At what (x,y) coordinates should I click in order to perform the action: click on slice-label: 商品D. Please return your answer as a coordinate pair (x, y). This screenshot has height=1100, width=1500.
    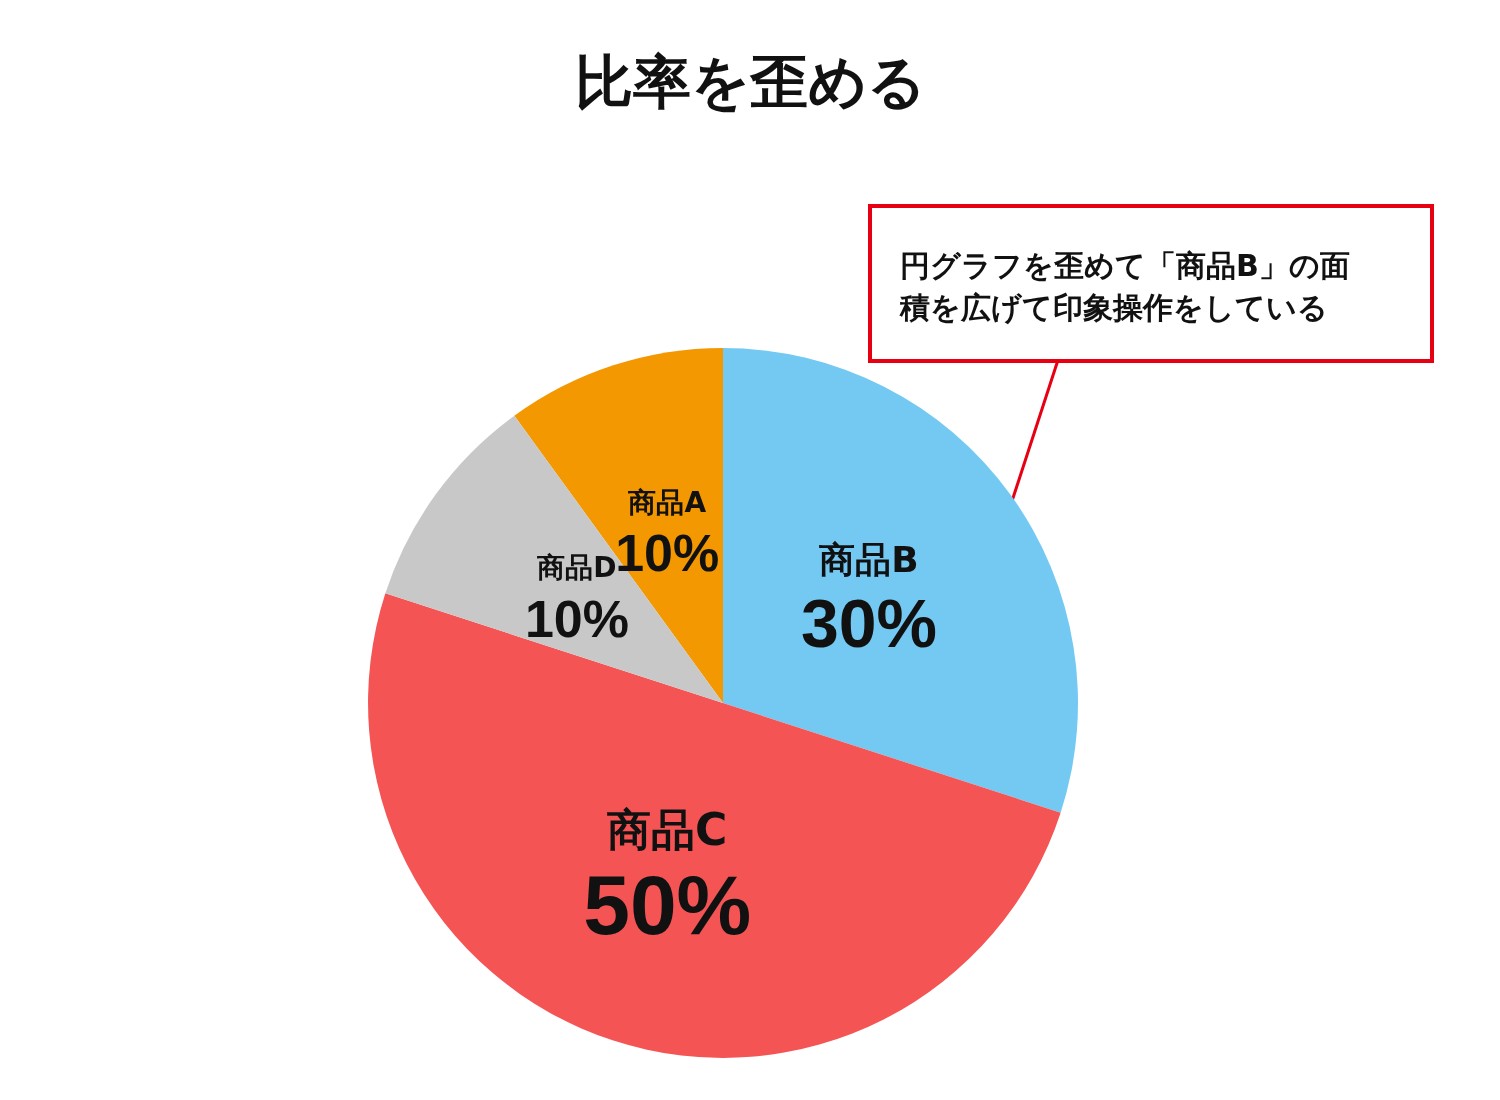
    Looking at the image, I should click on (576, 568).